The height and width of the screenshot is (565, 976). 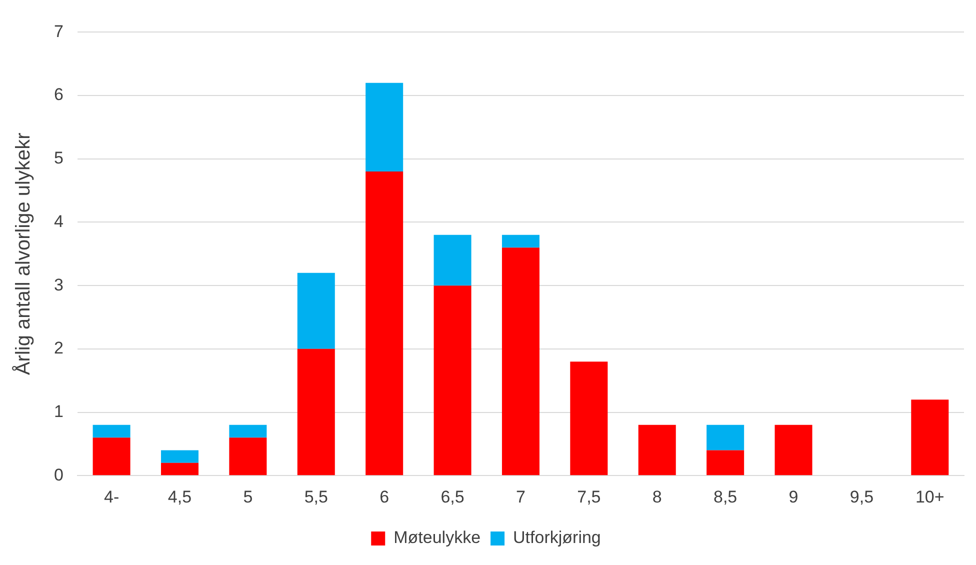 What do you see at coordinates (437, 538) in the screenshot?
I see `legend-label: Møteulykke` at bounding box center [437, 538].